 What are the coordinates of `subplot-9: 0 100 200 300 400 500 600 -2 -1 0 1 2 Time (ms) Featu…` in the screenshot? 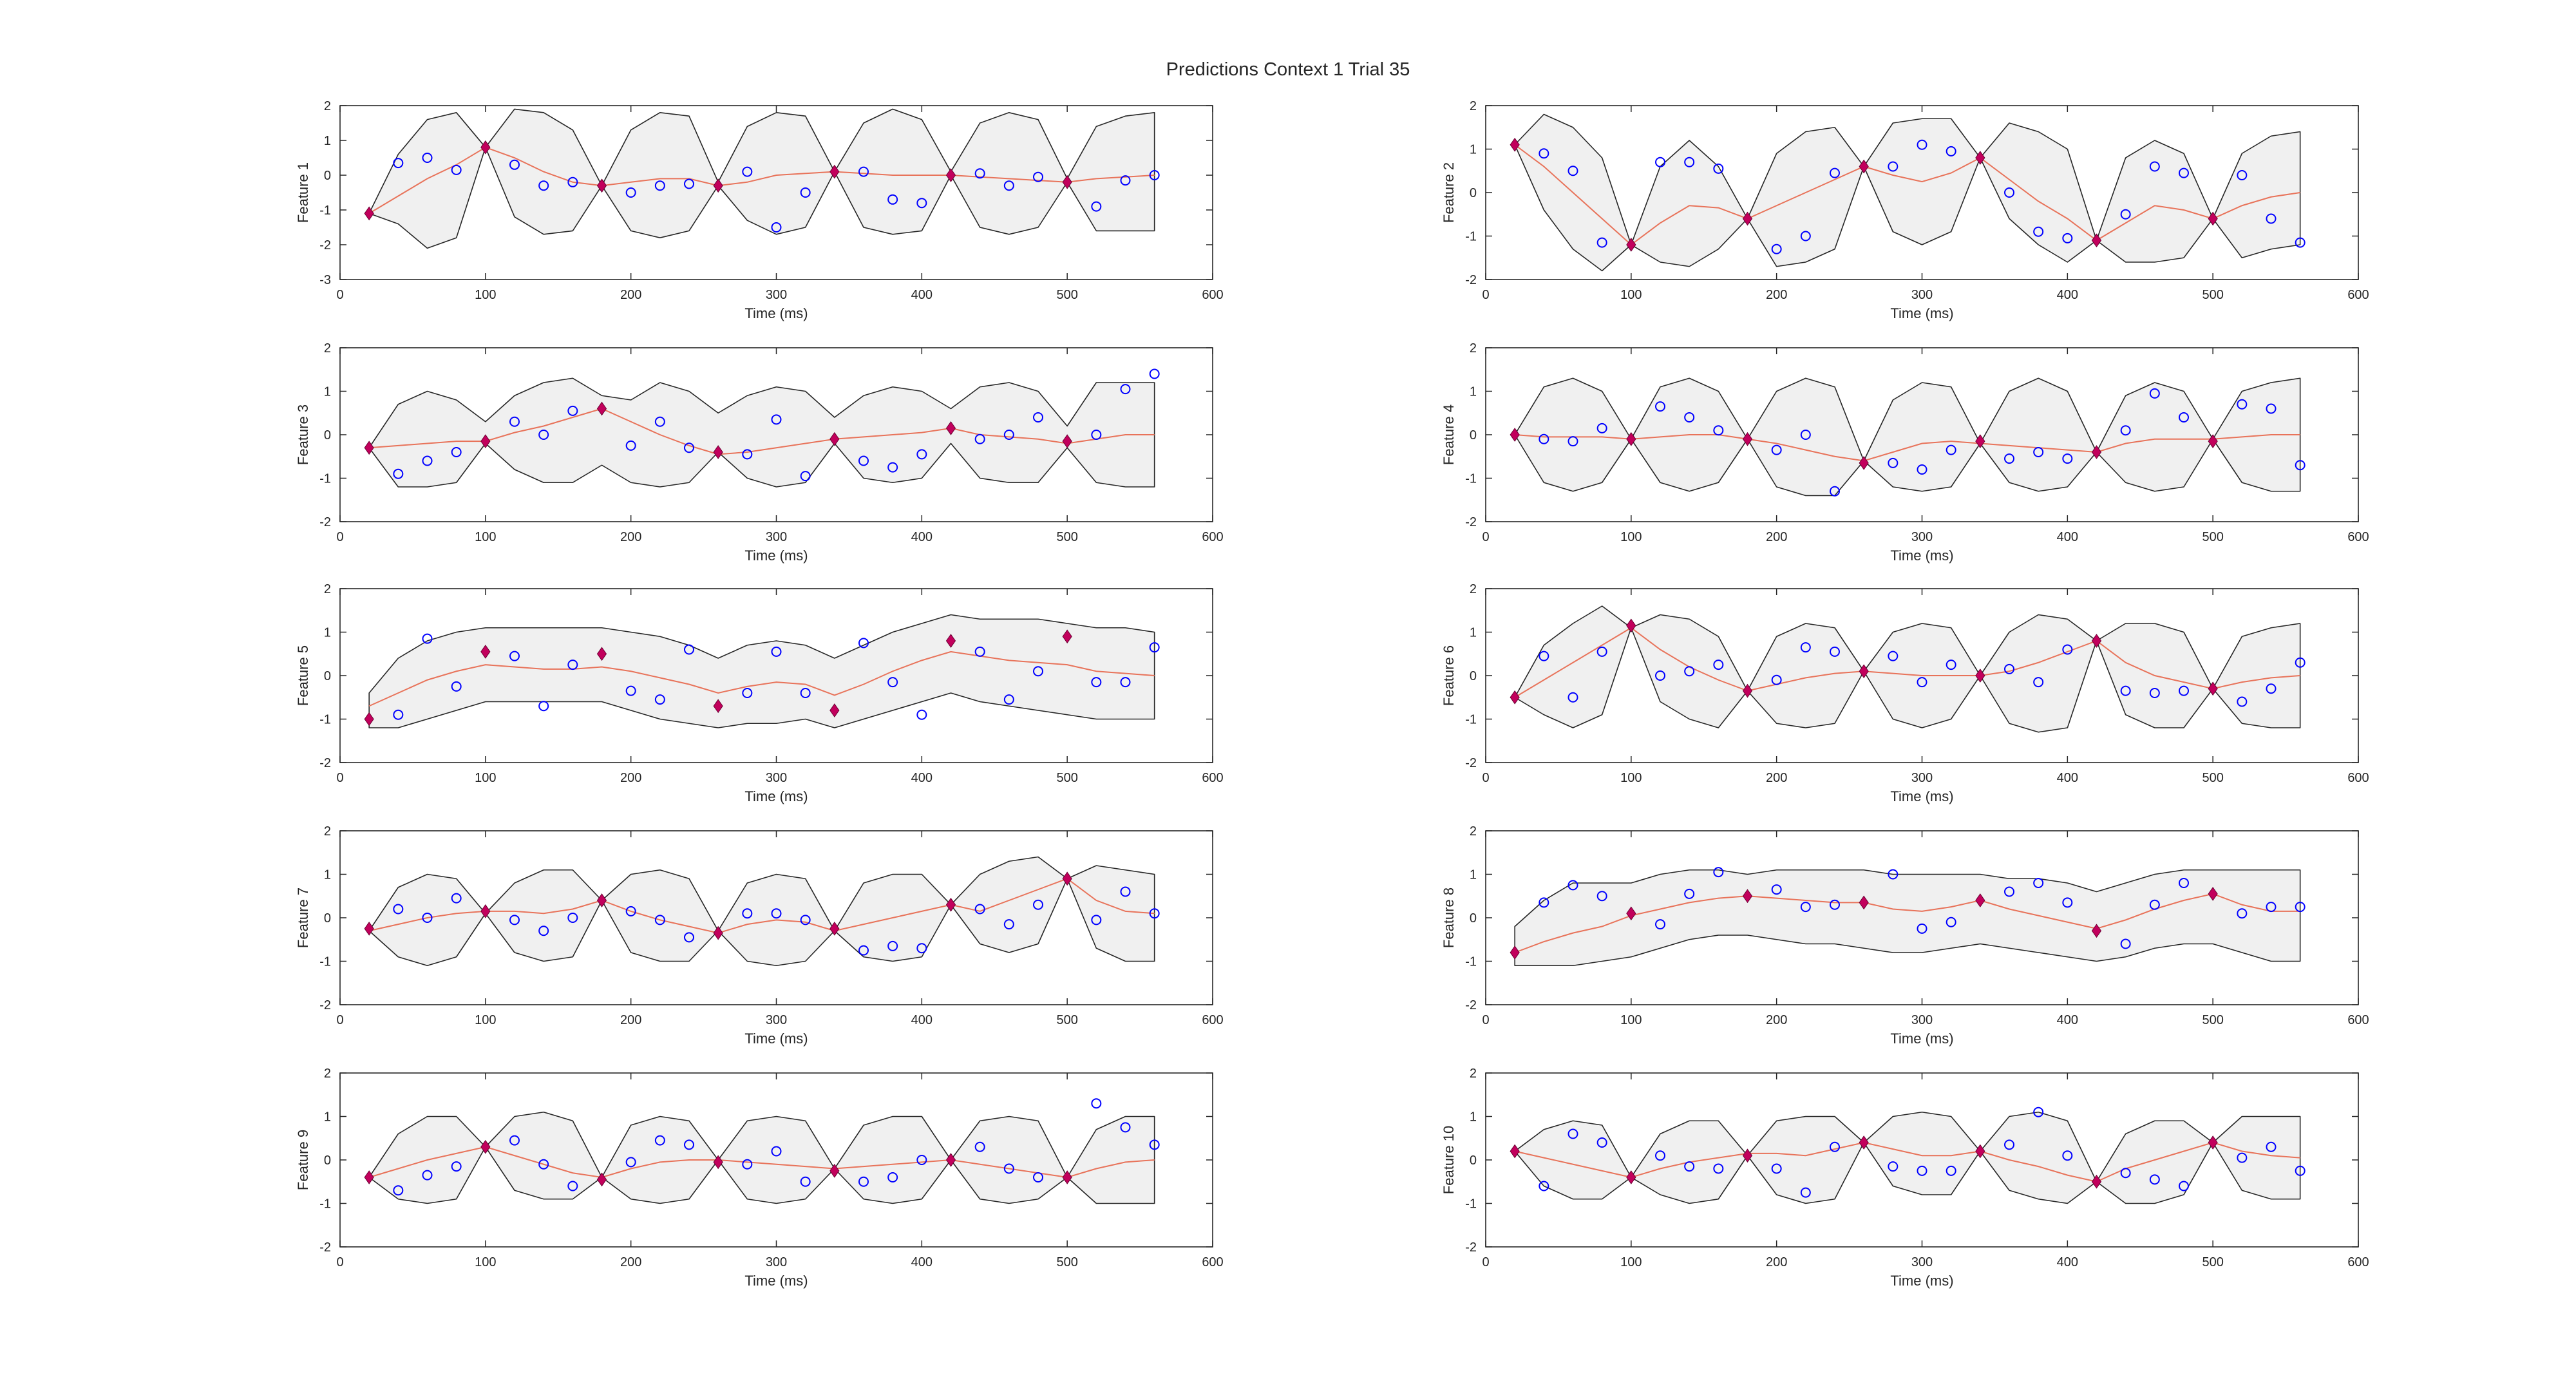 It's located at (759, 1178).